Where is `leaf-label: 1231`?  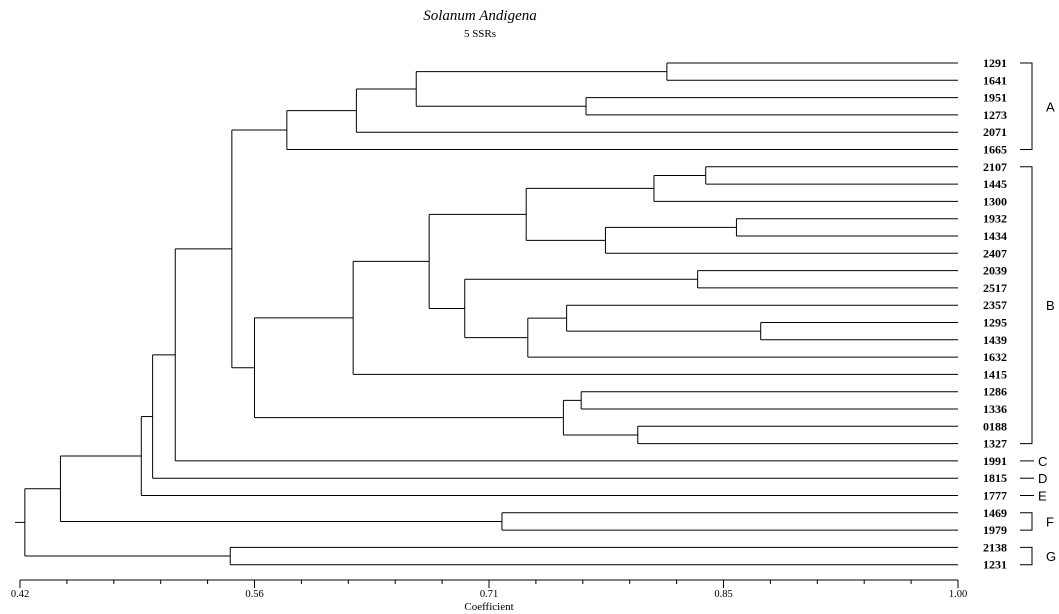
leaf-label: 1231 is located at coordinates (995, 565).